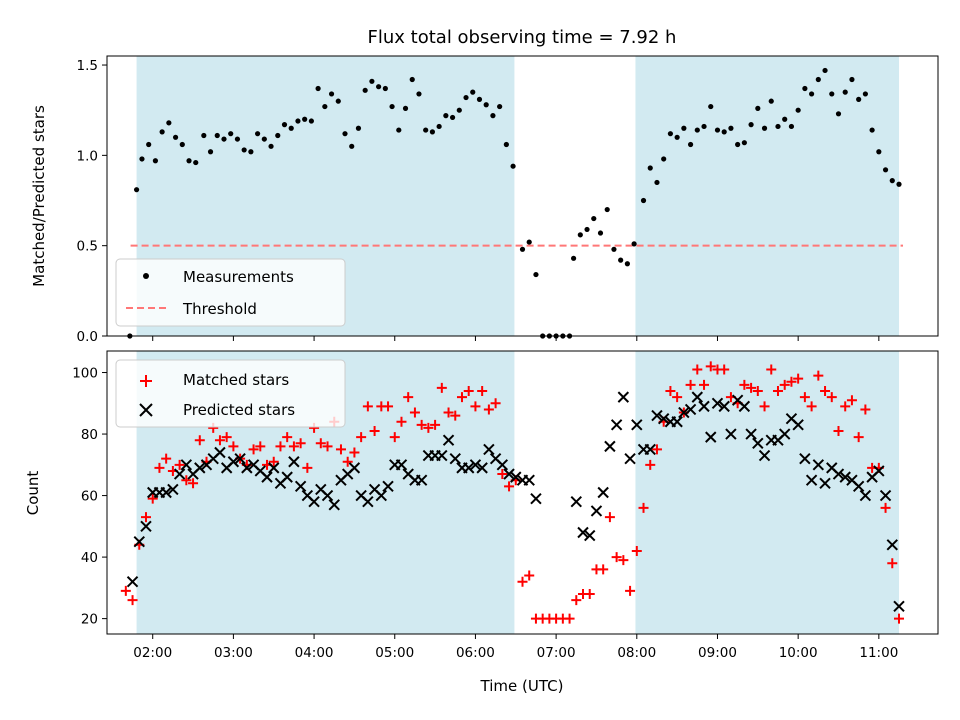 The image size is (960, 720). What do you see at coordinates (230, 292) in the screenshot?
I see `legend-box-top` at bounding box center [230, 292].